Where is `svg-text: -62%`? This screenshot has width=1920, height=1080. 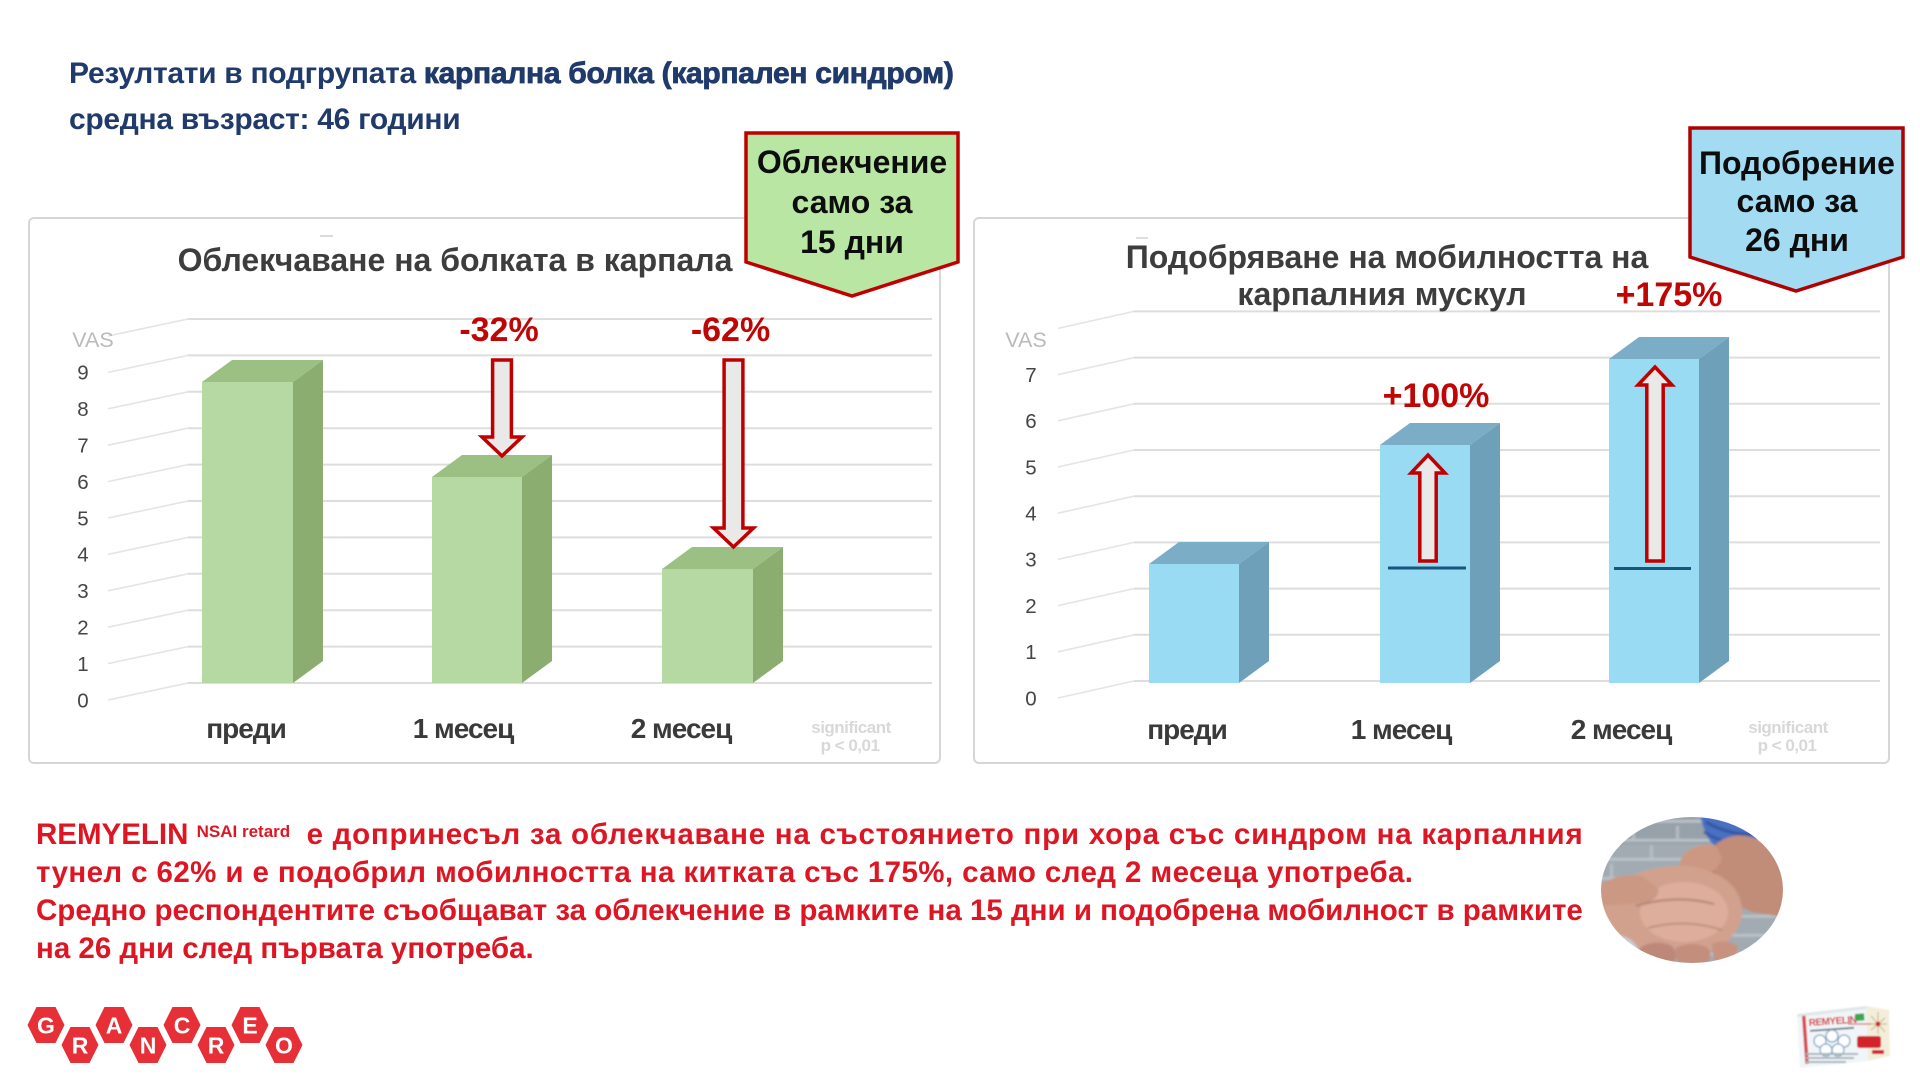 svg-text: -62% is located at coordinates (730, 330).